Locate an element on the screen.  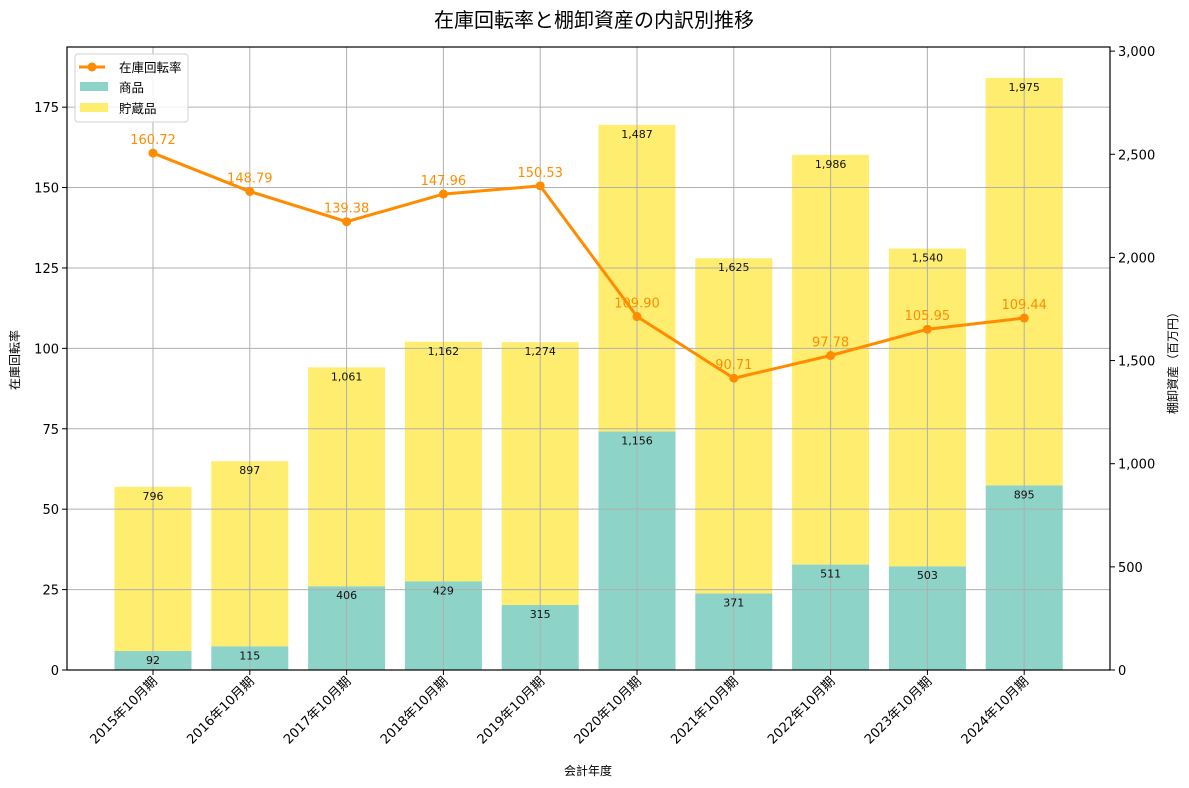
legend-label-turnover: 在庫回転率 is located at coordinates (150, 67).